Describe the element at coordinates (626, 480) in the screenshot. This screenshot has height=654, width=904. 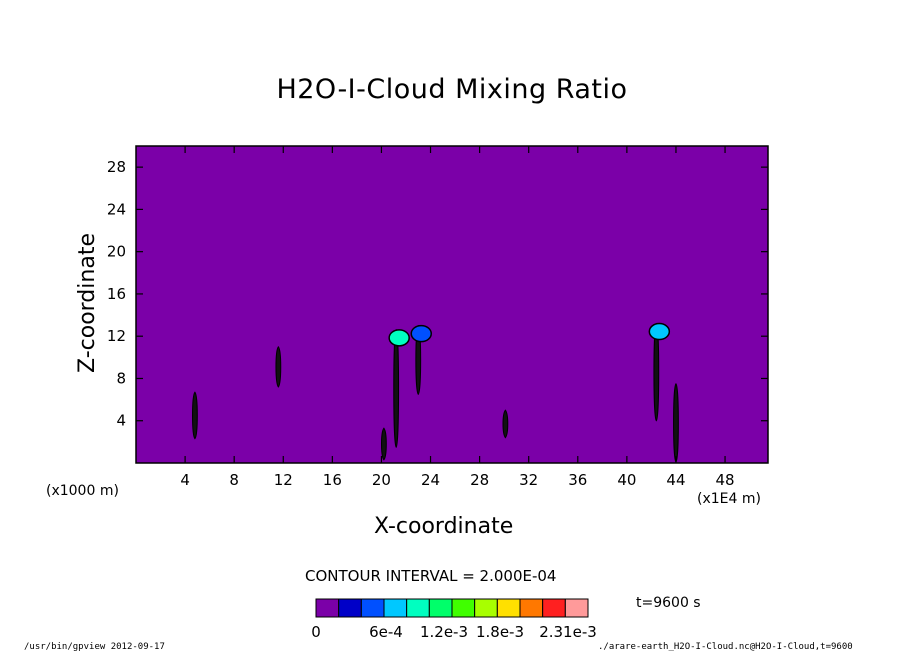
I see `x-tick-label-10: 40` at that location.